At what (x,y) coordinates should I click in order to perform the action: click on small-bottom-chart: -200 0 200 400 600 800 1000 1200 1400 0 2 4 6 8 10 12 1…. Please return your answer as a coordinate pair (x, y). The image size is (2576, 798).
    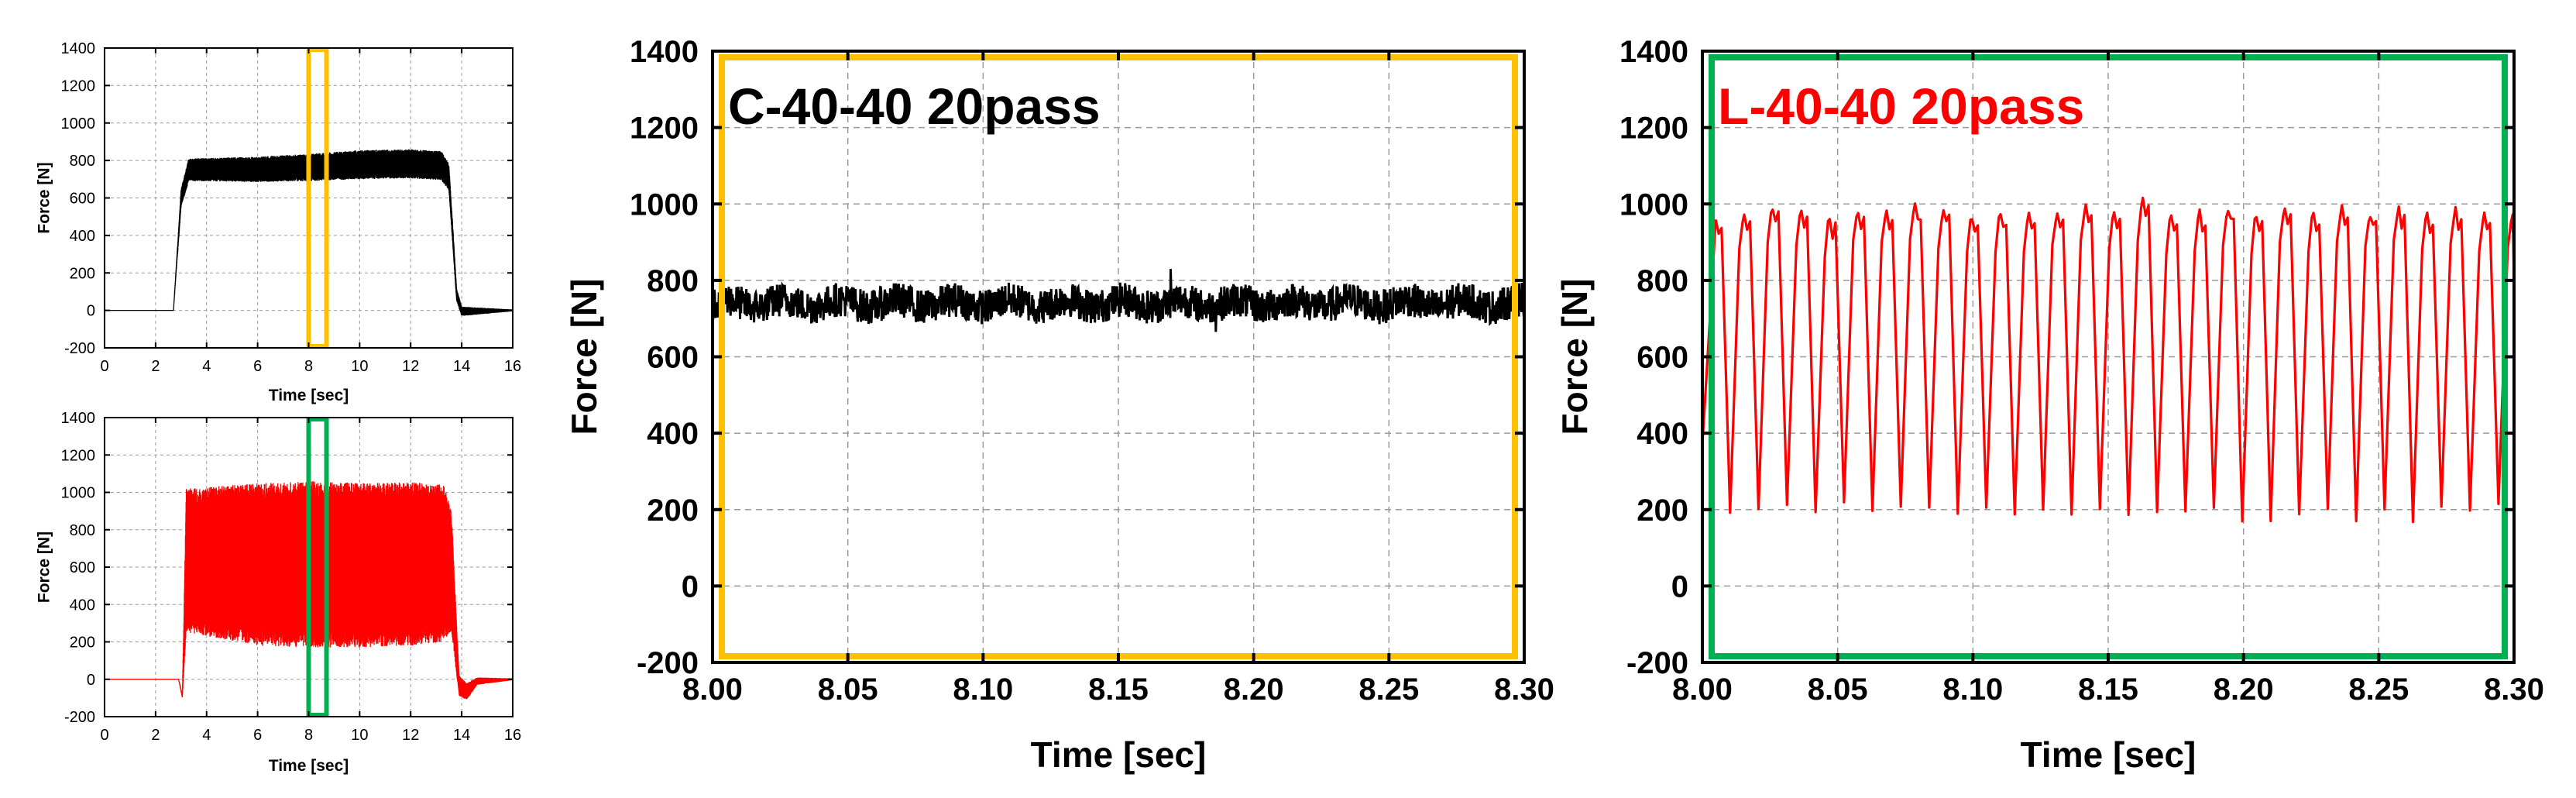
    Looking at the image, I should click on (279, 592).